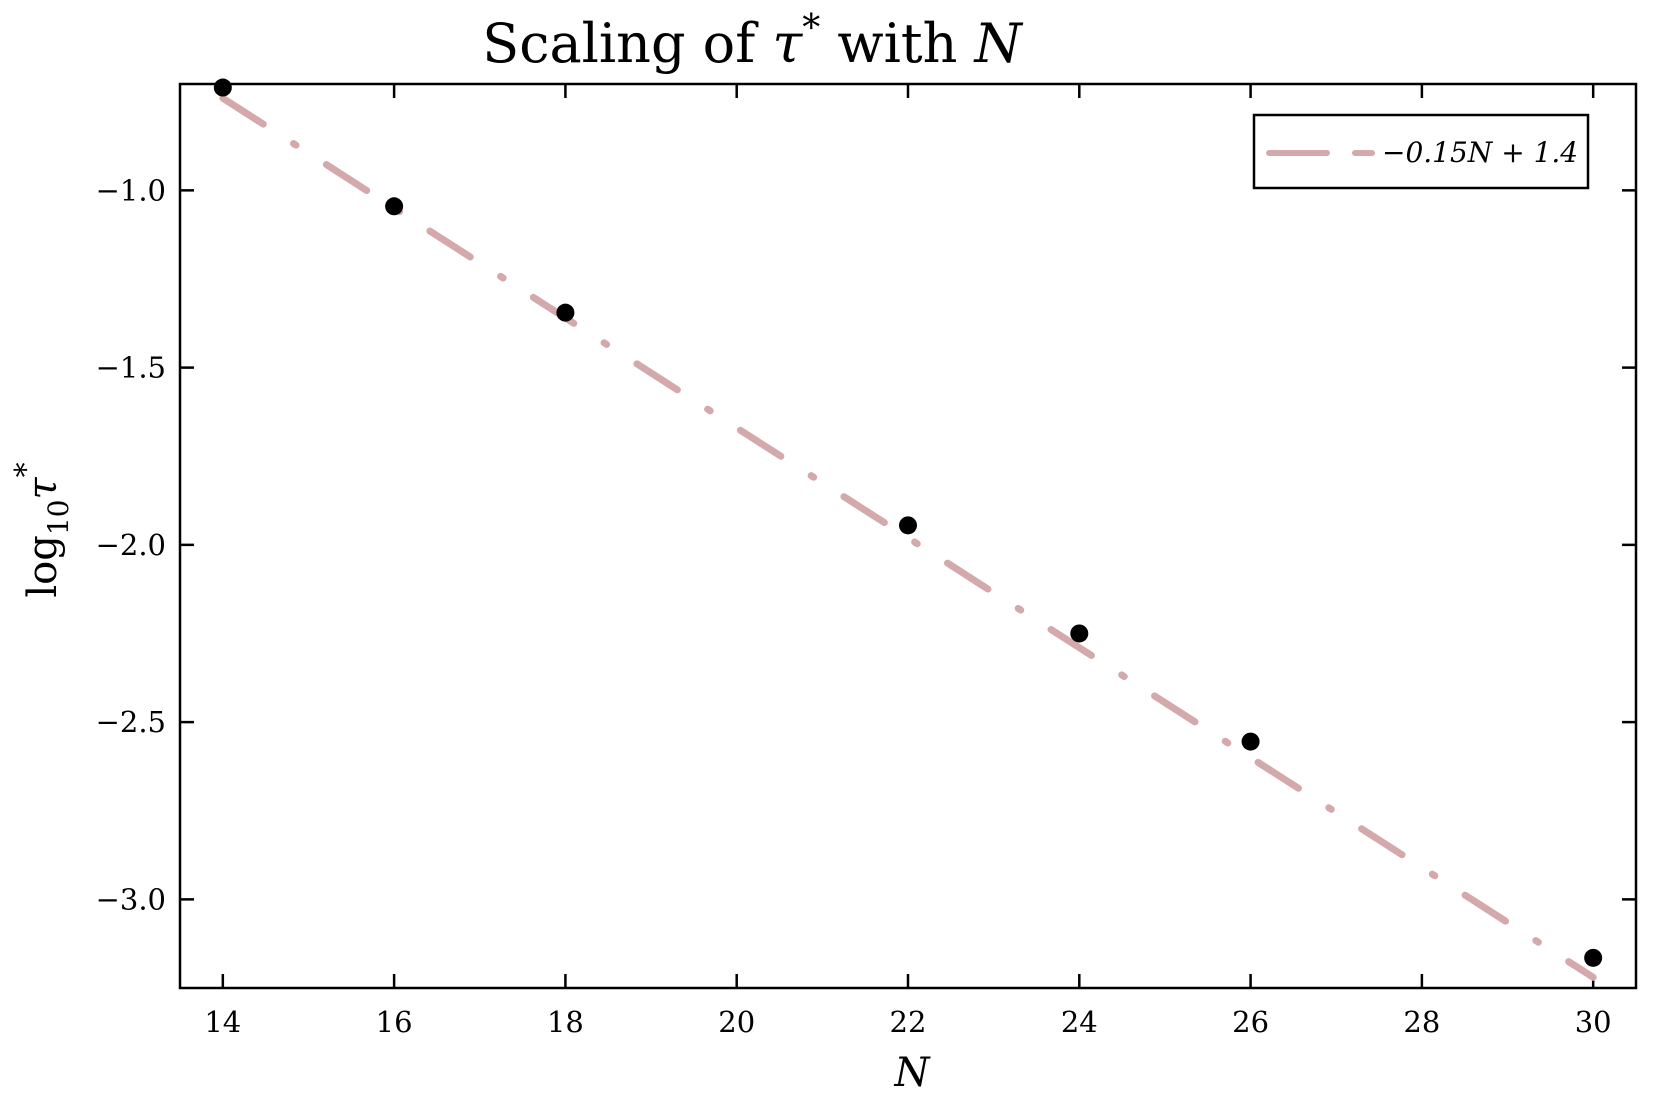 This screenshot has height=1107, width=1661. Describe the element at coordinates (913, 1073) in the screenshot. I see `x-axis-label: N` at that location.